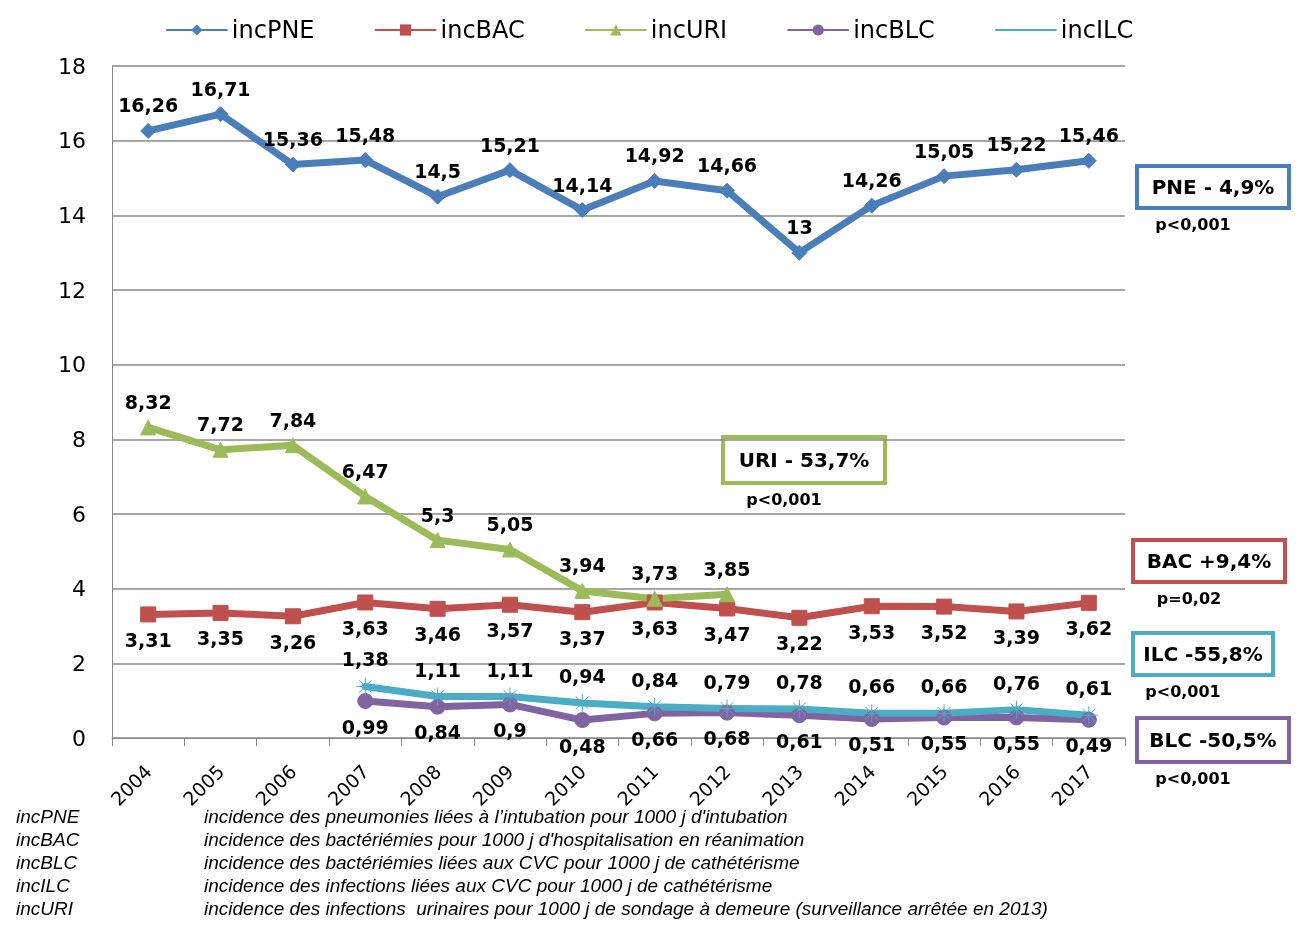 This screenshot has width=1299, height=934. I want to click on data-label: 0,49, so click(1089, 745).